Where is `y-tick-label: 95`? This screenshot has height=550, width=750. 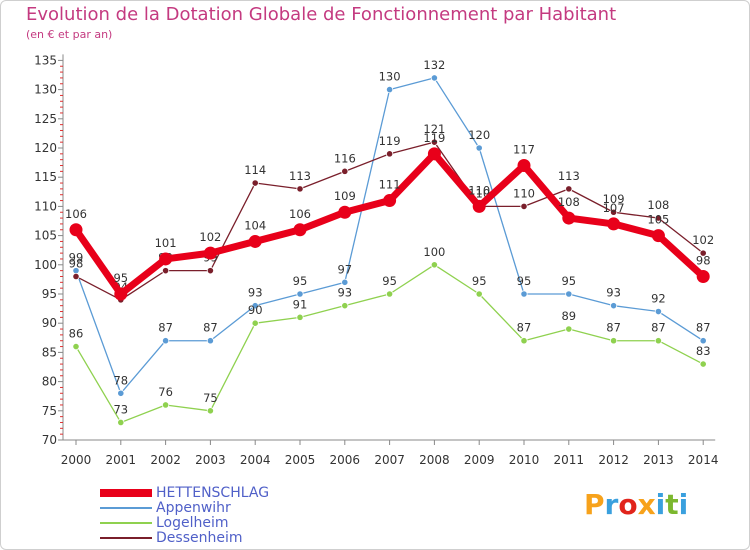
y-tick-label: 95 is located at coordinates (49, 294).